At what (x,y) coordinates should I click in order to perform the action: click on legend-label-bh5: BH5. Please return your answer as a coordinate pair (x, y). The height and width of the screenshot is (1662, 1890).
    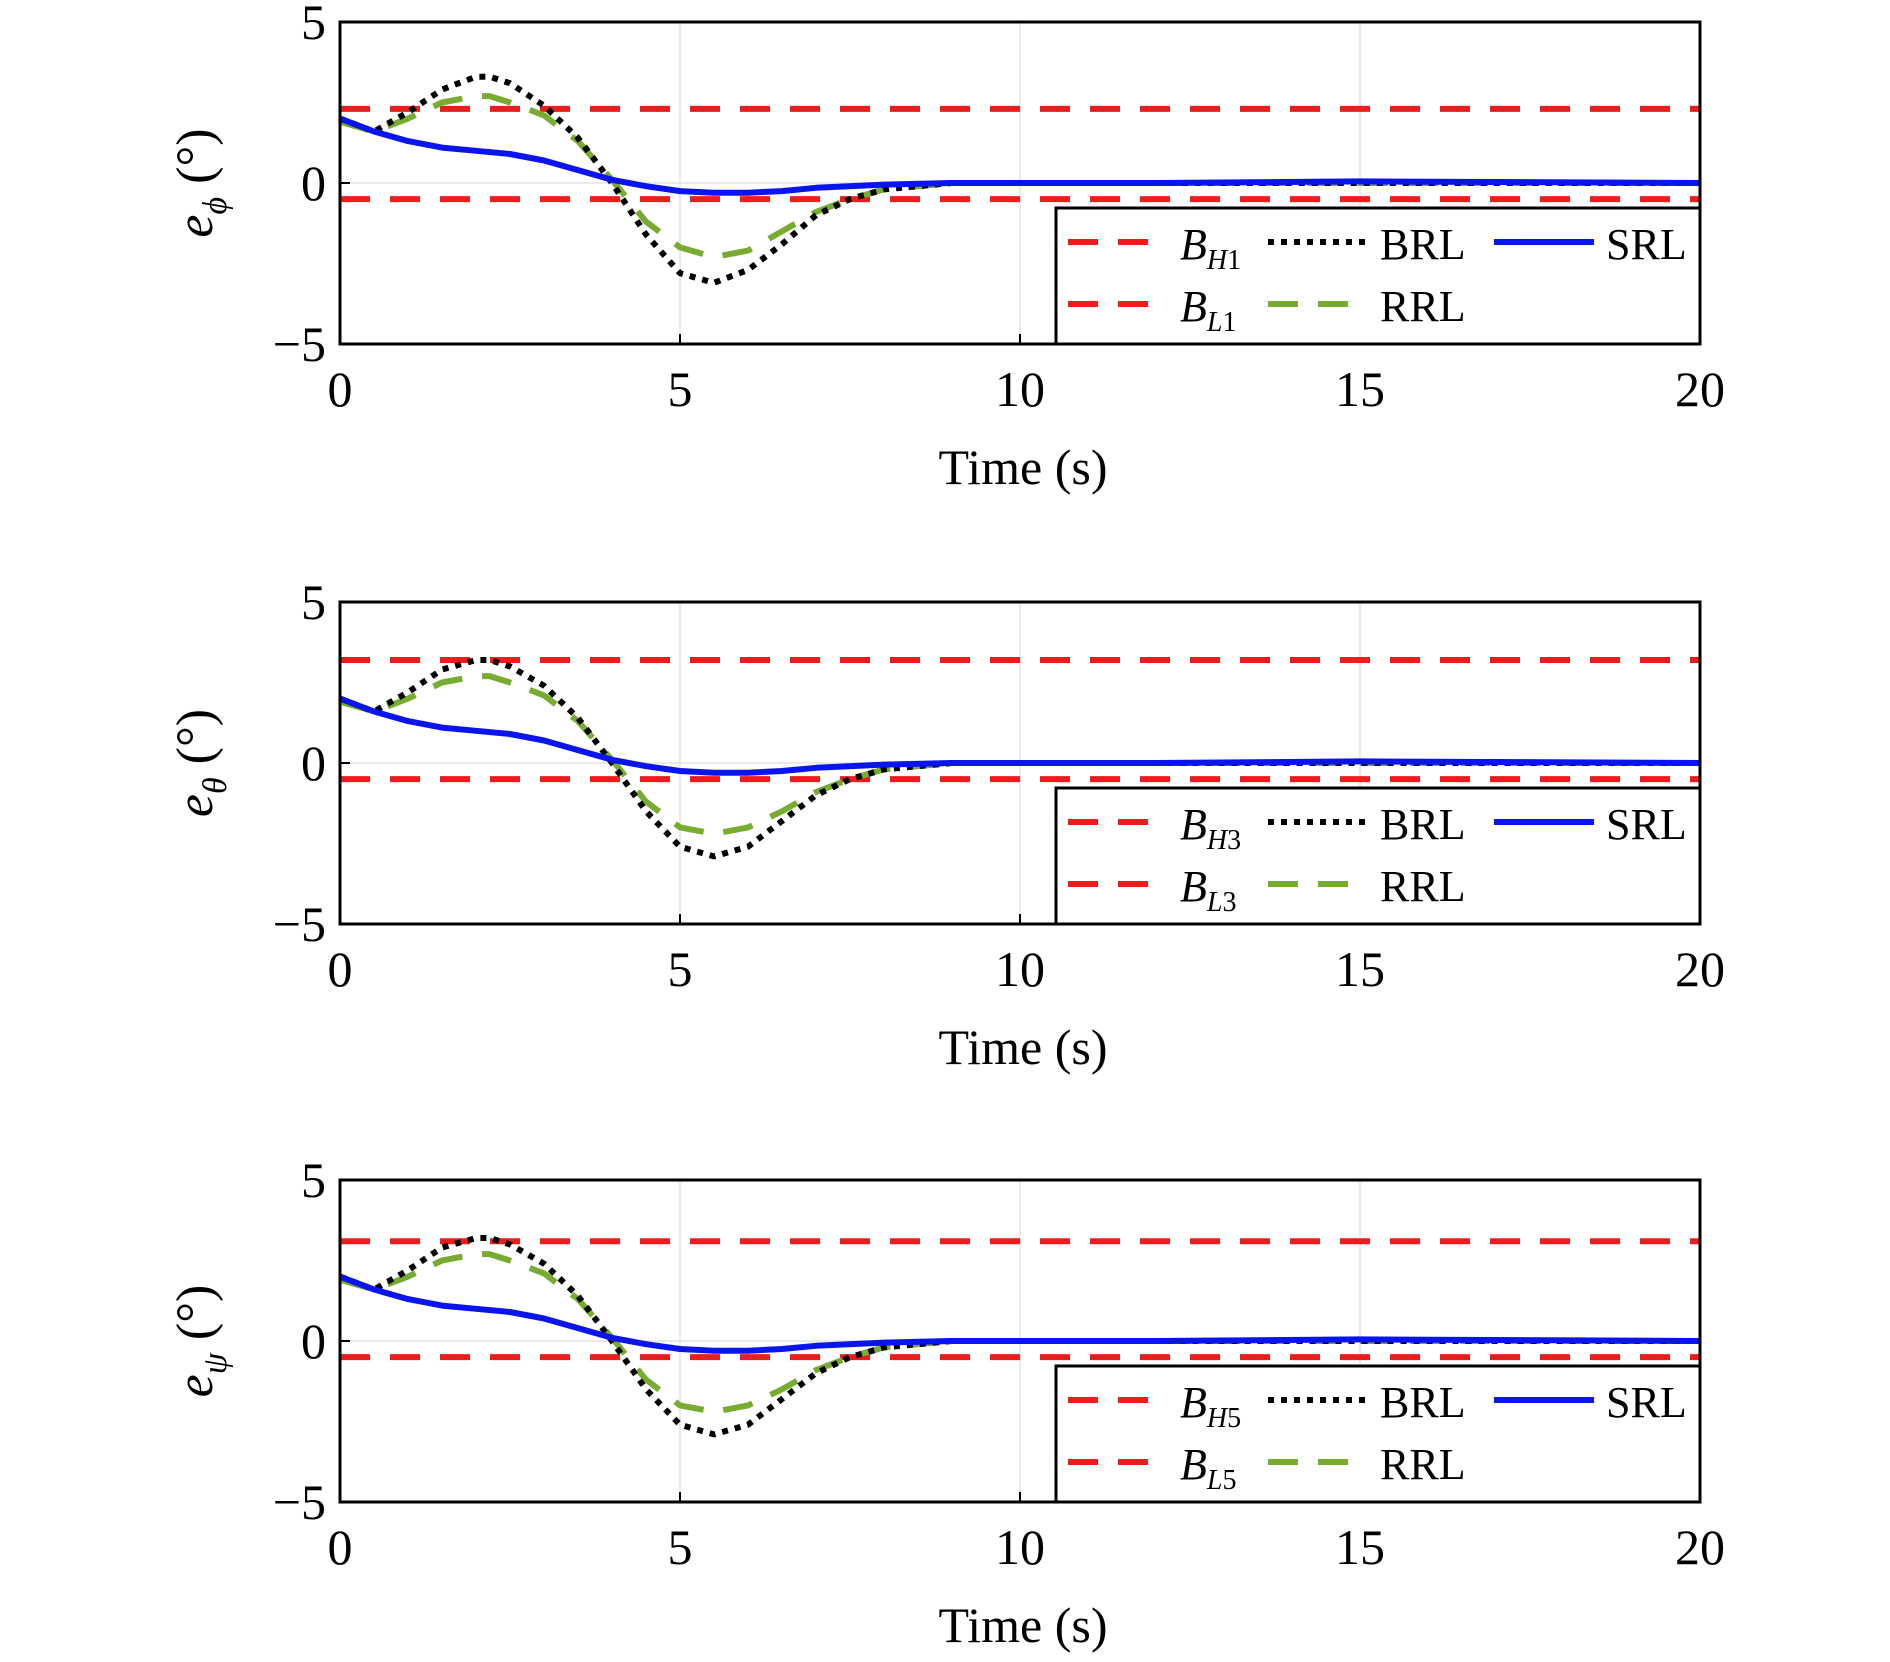
    Looking at the image, I should click on (1210, 1406).